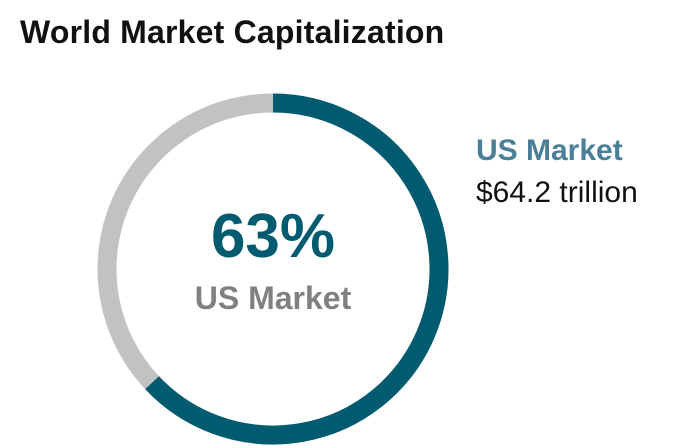 The image size is (698, 448). Describe the element at coordinates (273, 298) in the screenshot. I see `center-label: US Market` at that location.